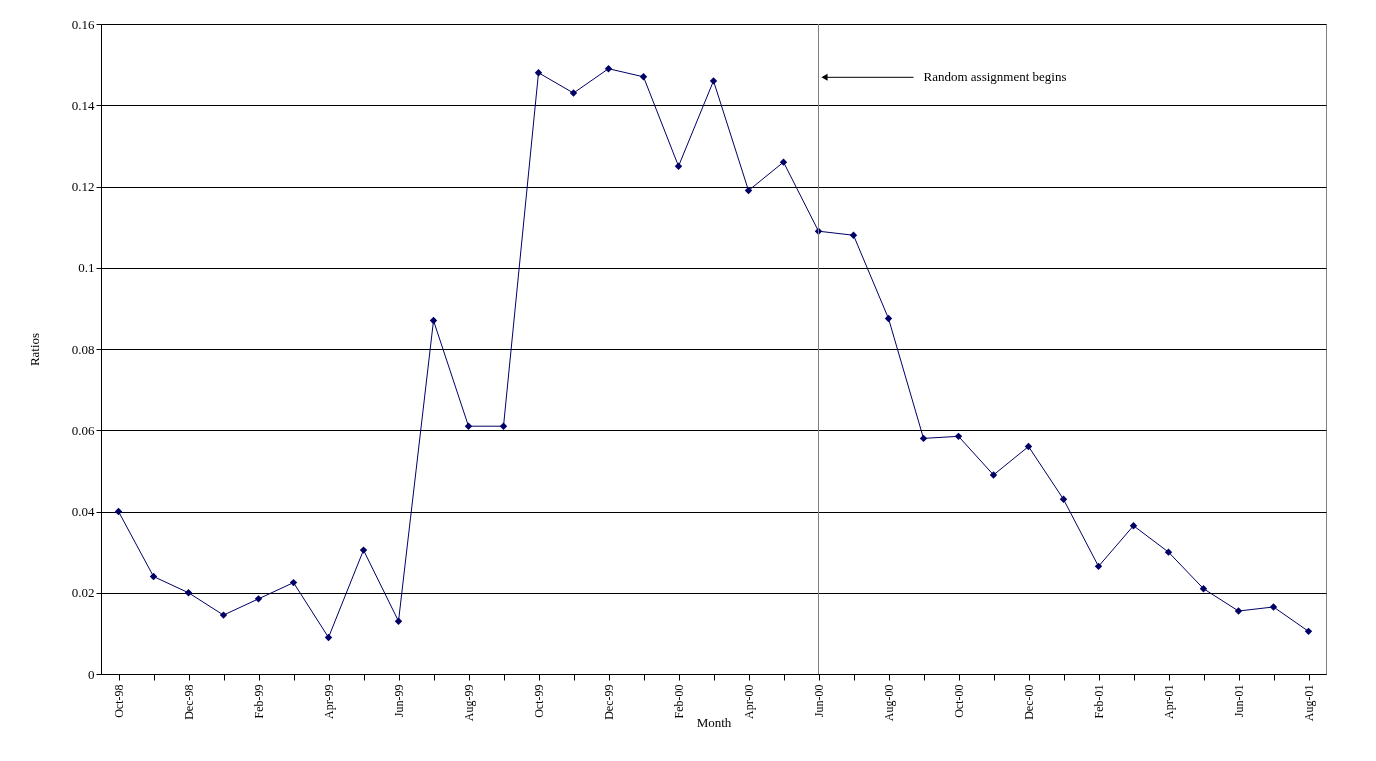 Image resolution: width=1376 pixels, height=761 pixels. What do you see at coordinates (819, 701) in the screenshot?
I see `x-tick-label: Jun-00` at bounding box center [819, 701].